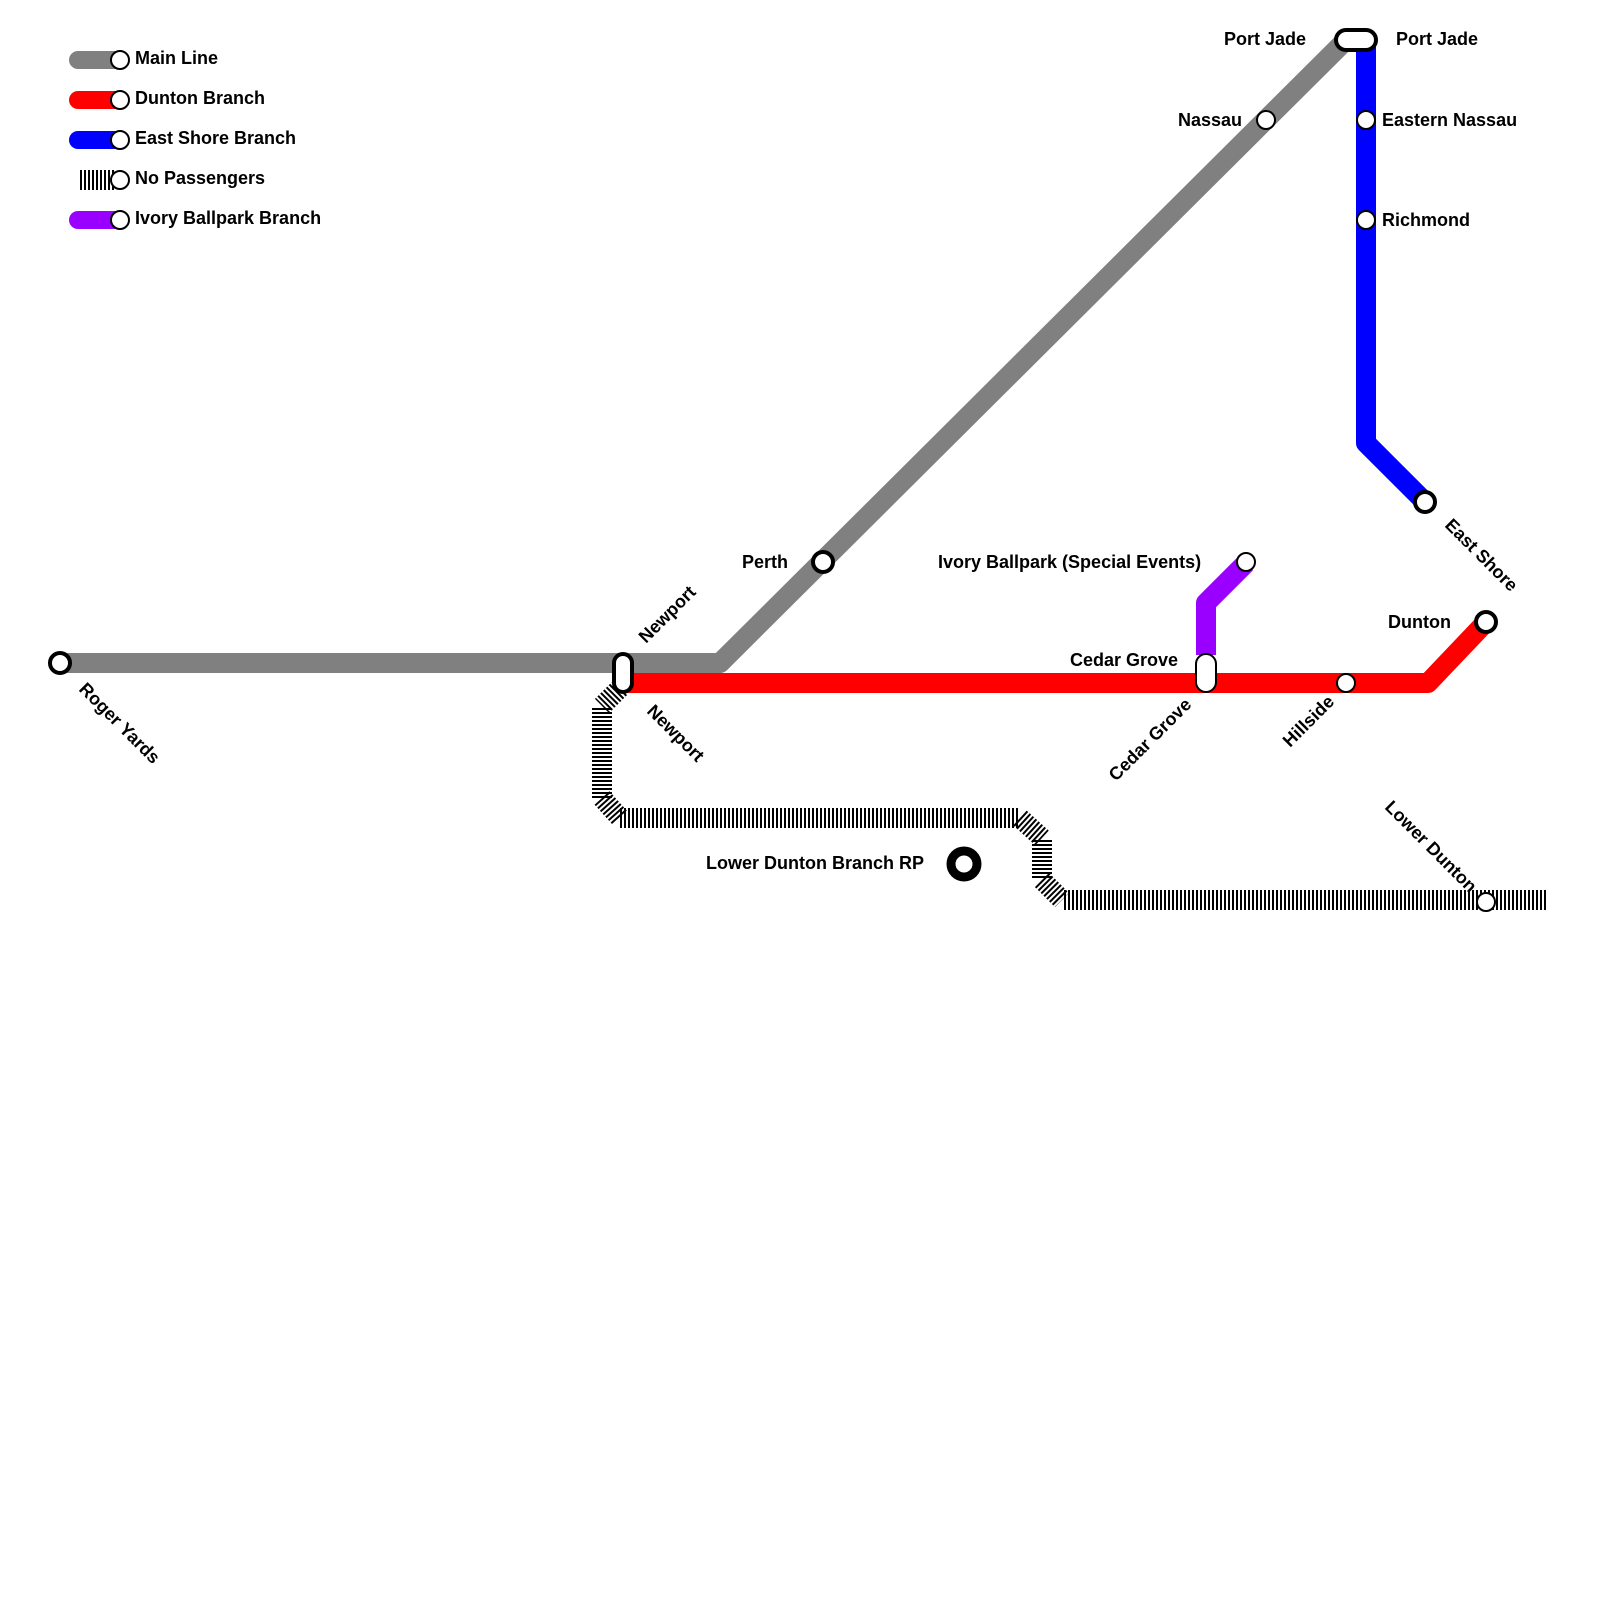 The image size is (1600, 1600). Describe the element at coordinates (215, 138) in the screenshot. I see `legend-label: East Shore Branch` at that location.